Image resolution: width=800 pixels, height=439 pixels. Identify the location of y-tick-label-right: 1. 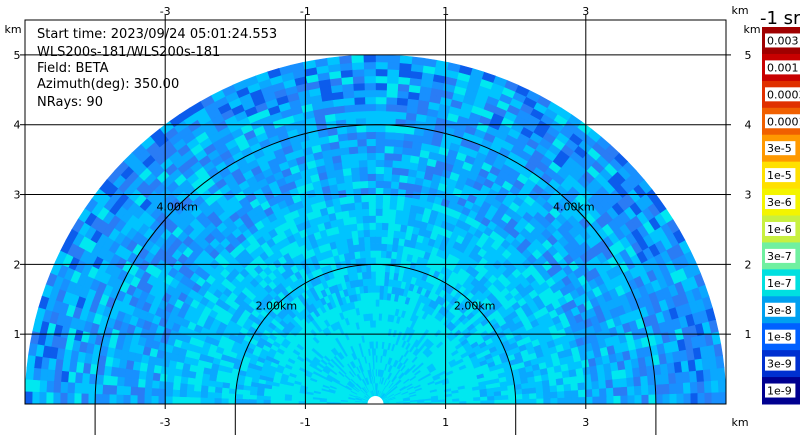
(748, 334).